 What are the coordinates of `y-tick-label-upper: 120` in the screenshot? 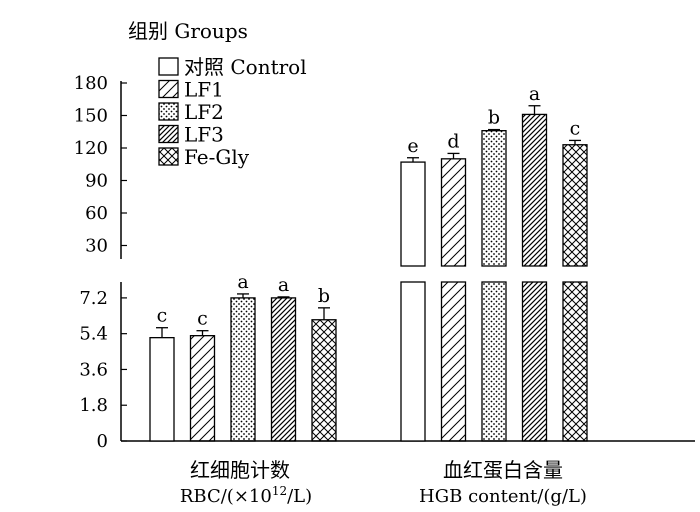 It's located at (91, 148).